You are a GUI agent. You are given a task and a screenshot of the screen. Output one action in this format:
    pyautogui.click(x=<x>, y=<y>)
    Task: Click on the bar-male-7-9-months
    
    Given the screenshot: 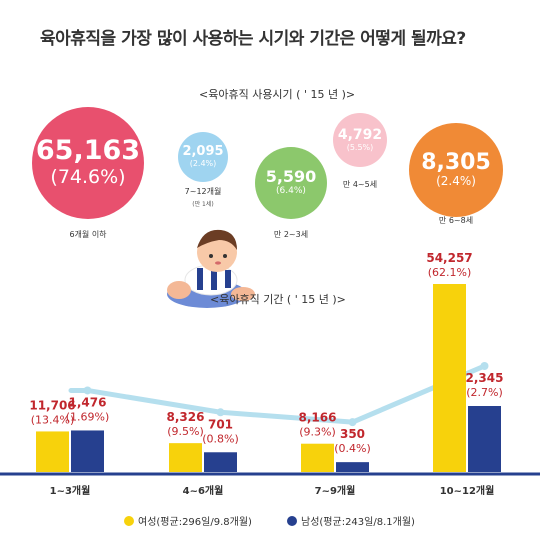 What is the action you would take?
    pyautogui.click(x=352, y=467)
    